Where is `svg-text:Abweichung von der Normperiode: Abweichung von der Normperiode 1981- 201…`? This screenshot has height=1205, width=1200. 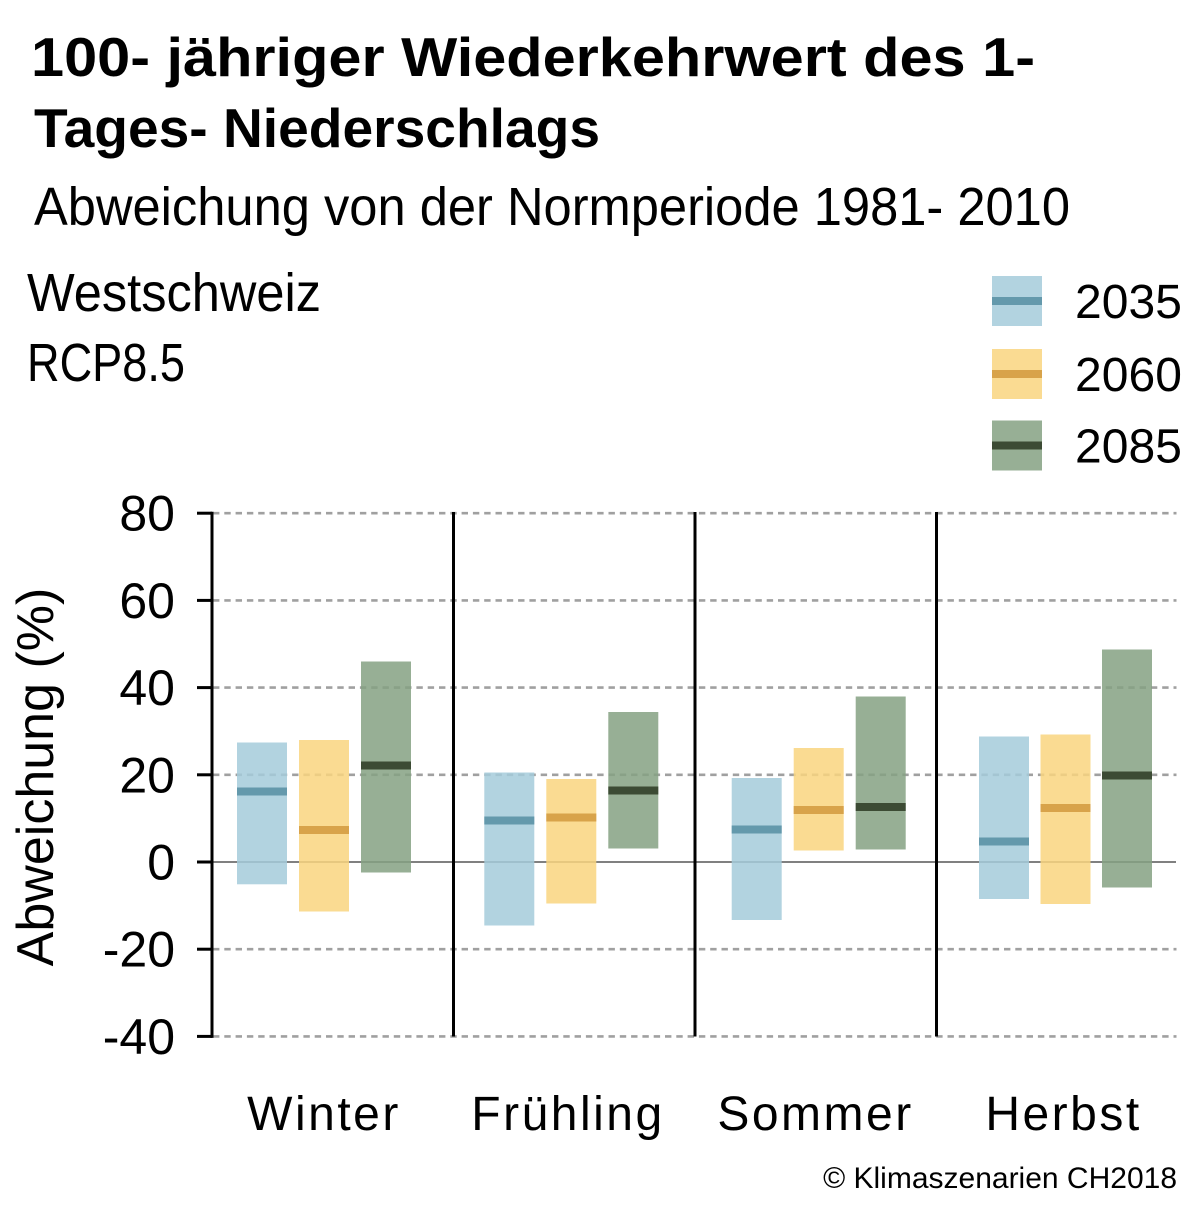 svg-text:Abweichung von der Normperiode: Abweichung von der Normperiode 1981- 201… is located at coordinates (552, 207).